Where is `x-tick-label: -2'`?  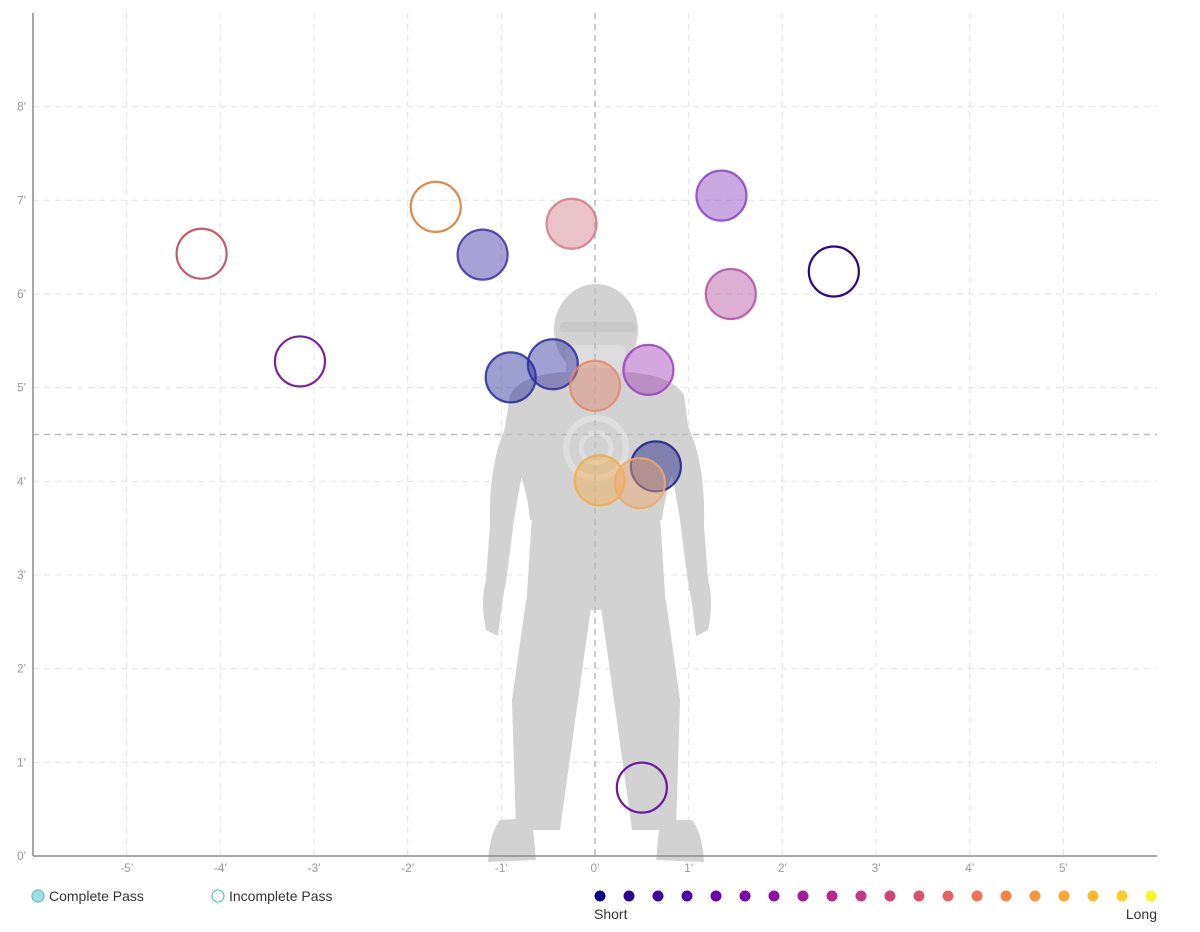 x-tick-label: -2' is located at coordinates (407, 868).